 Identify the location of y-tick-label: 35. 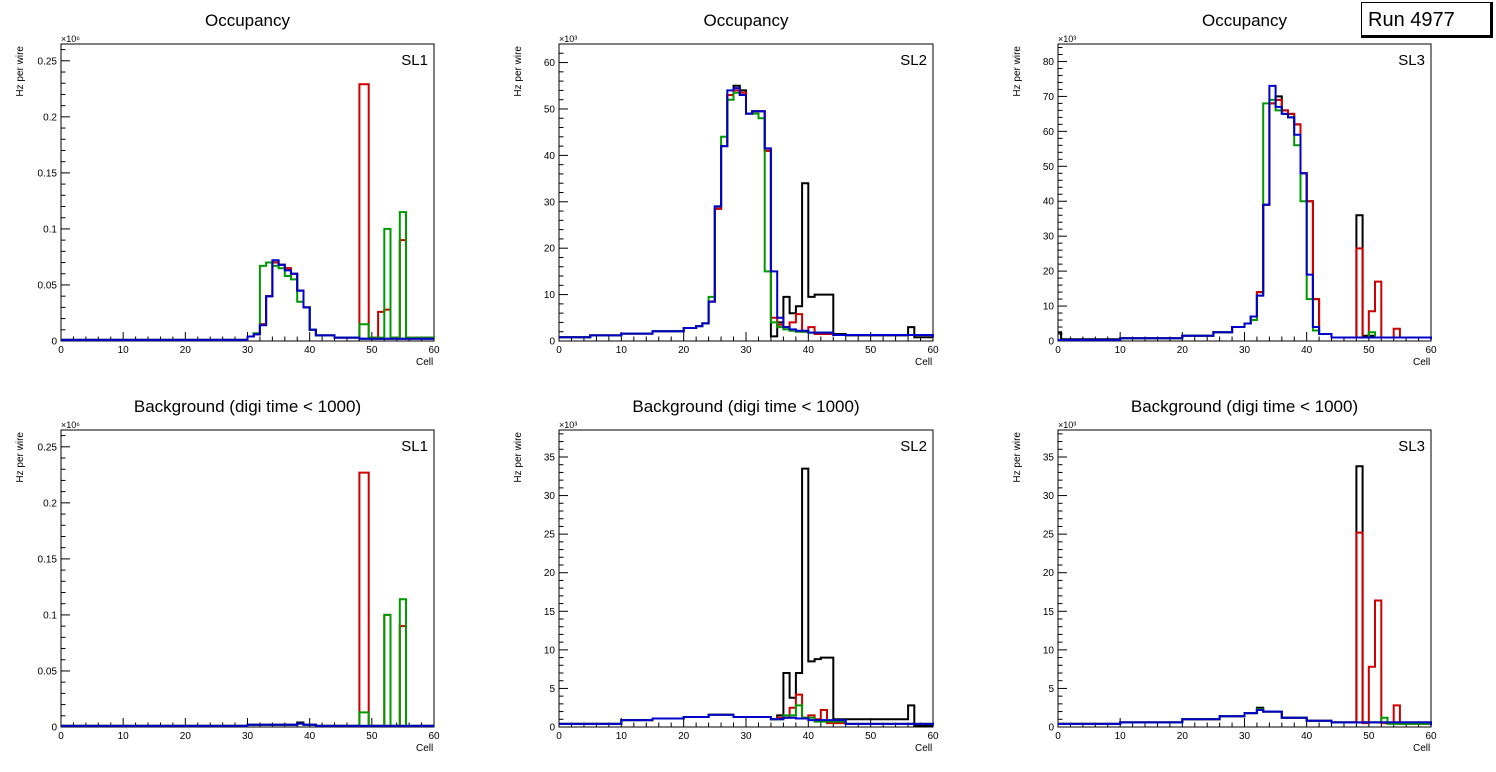
(550, 458).